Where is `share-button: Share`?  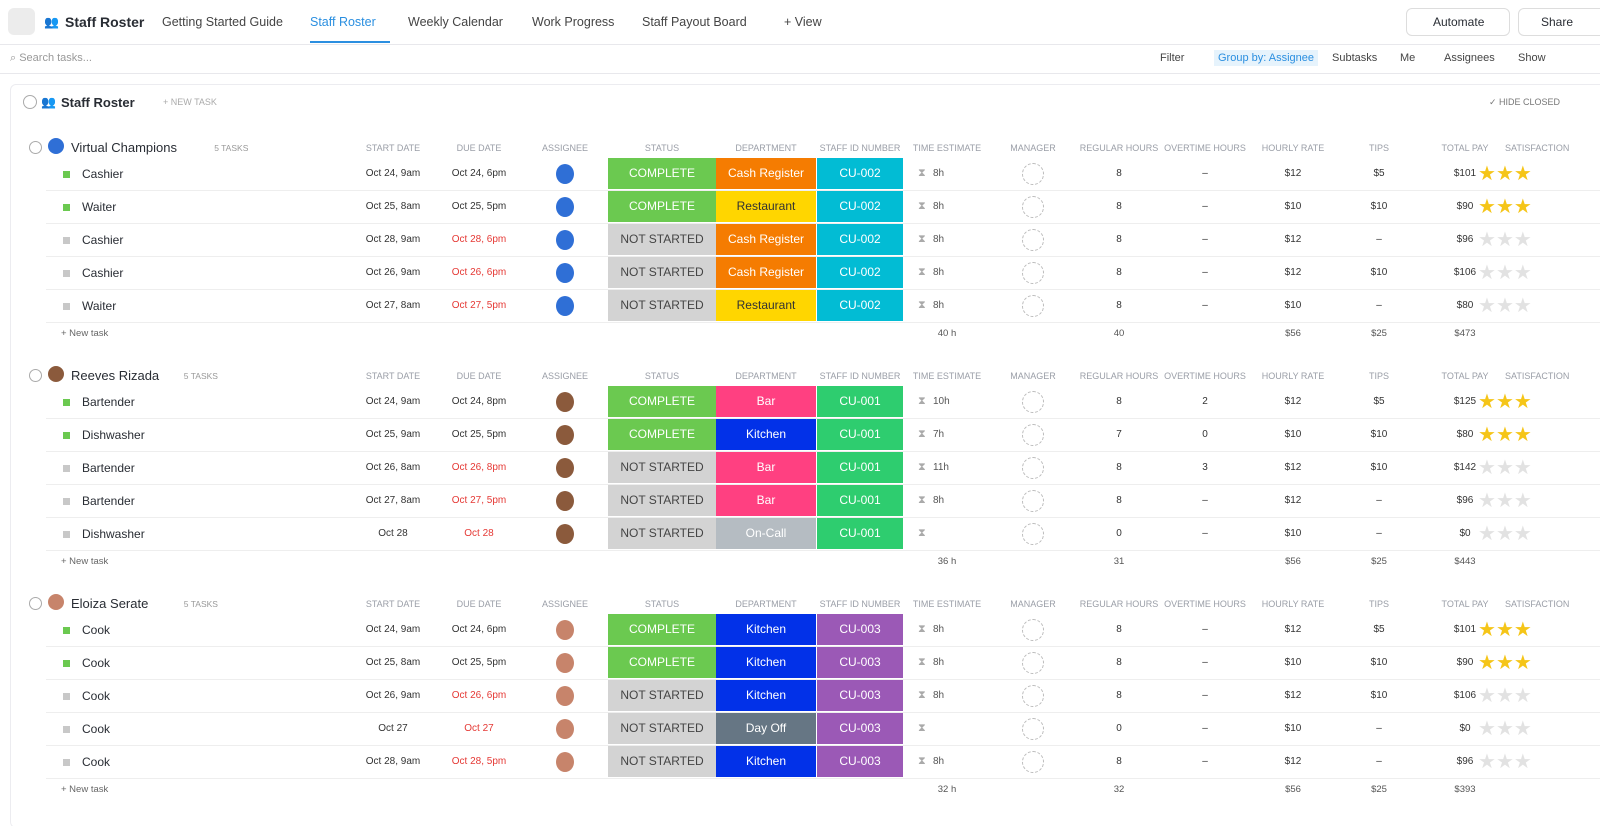 share-button: Share is located at coordinates (1559, 22).